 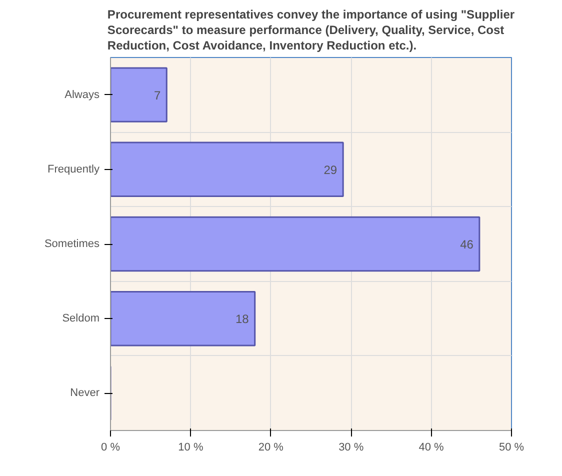 I want to click on y-tick-label: Frequently, so click(x=74, y=169).